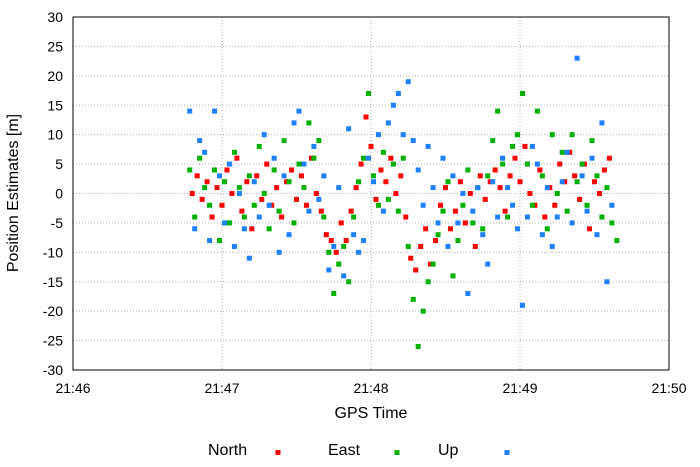  What do you see at coordinates (668, 388) in the screenshot?
I see `x-tick-label: 21:50` at bounding box center [668, 388].